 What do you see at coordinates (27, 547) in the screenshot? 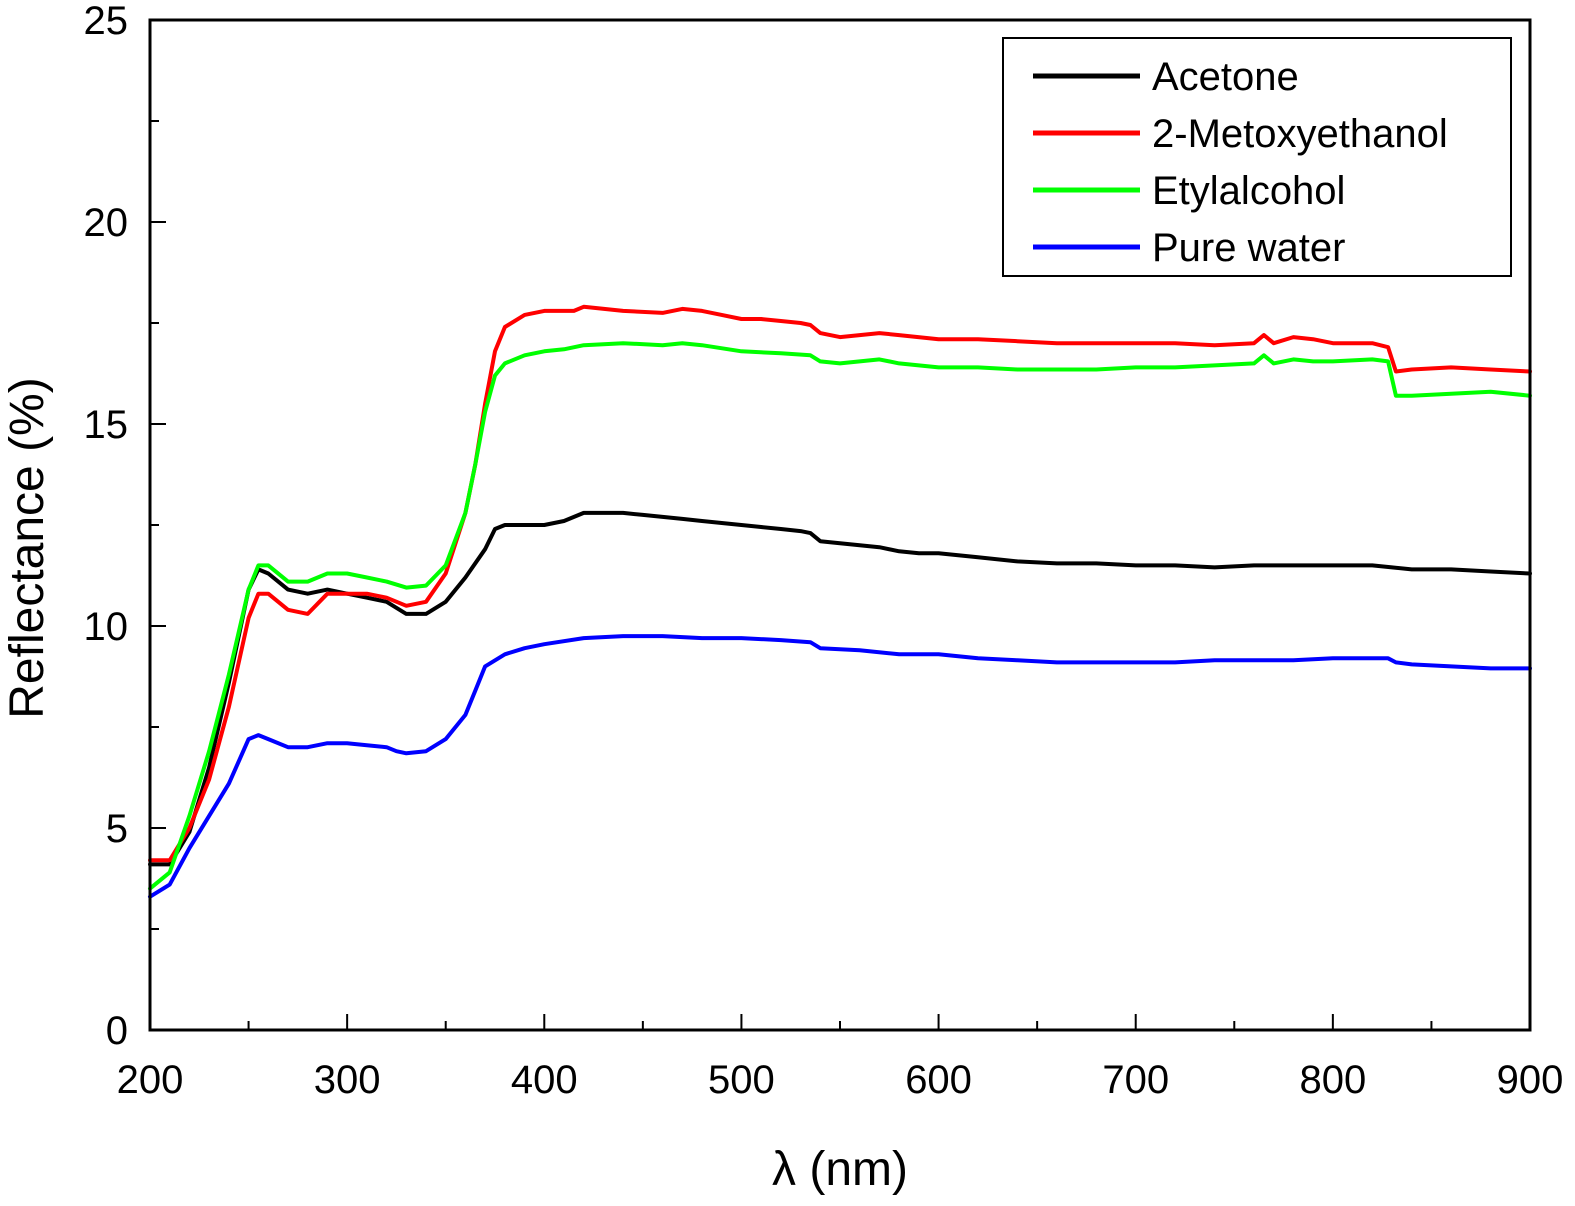
I see `y-axis-title: Reflectance (%)` at bounding box center [27, 547].